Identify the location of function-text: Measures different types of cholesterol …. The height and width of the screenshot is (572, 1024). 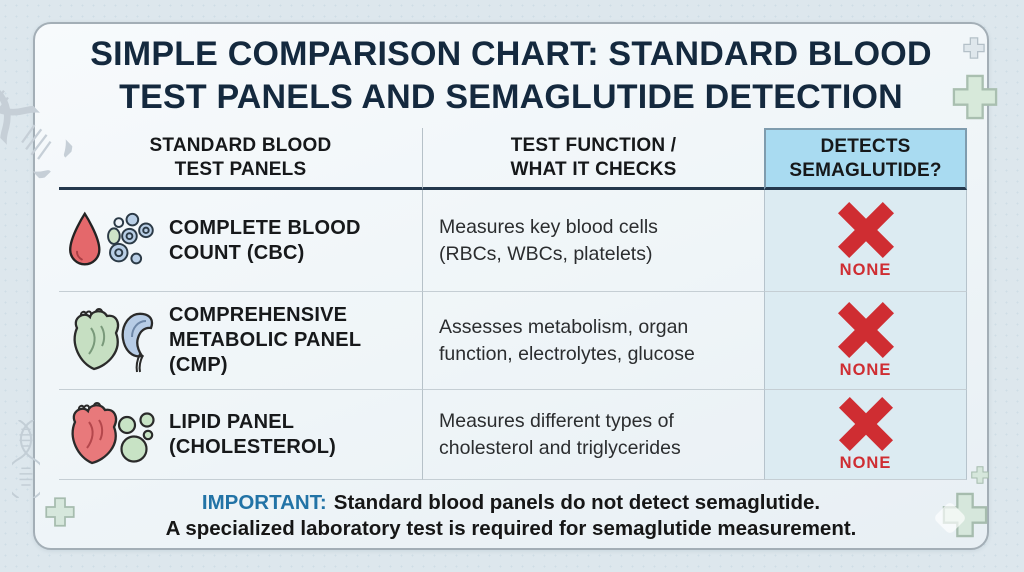
(560, 434).